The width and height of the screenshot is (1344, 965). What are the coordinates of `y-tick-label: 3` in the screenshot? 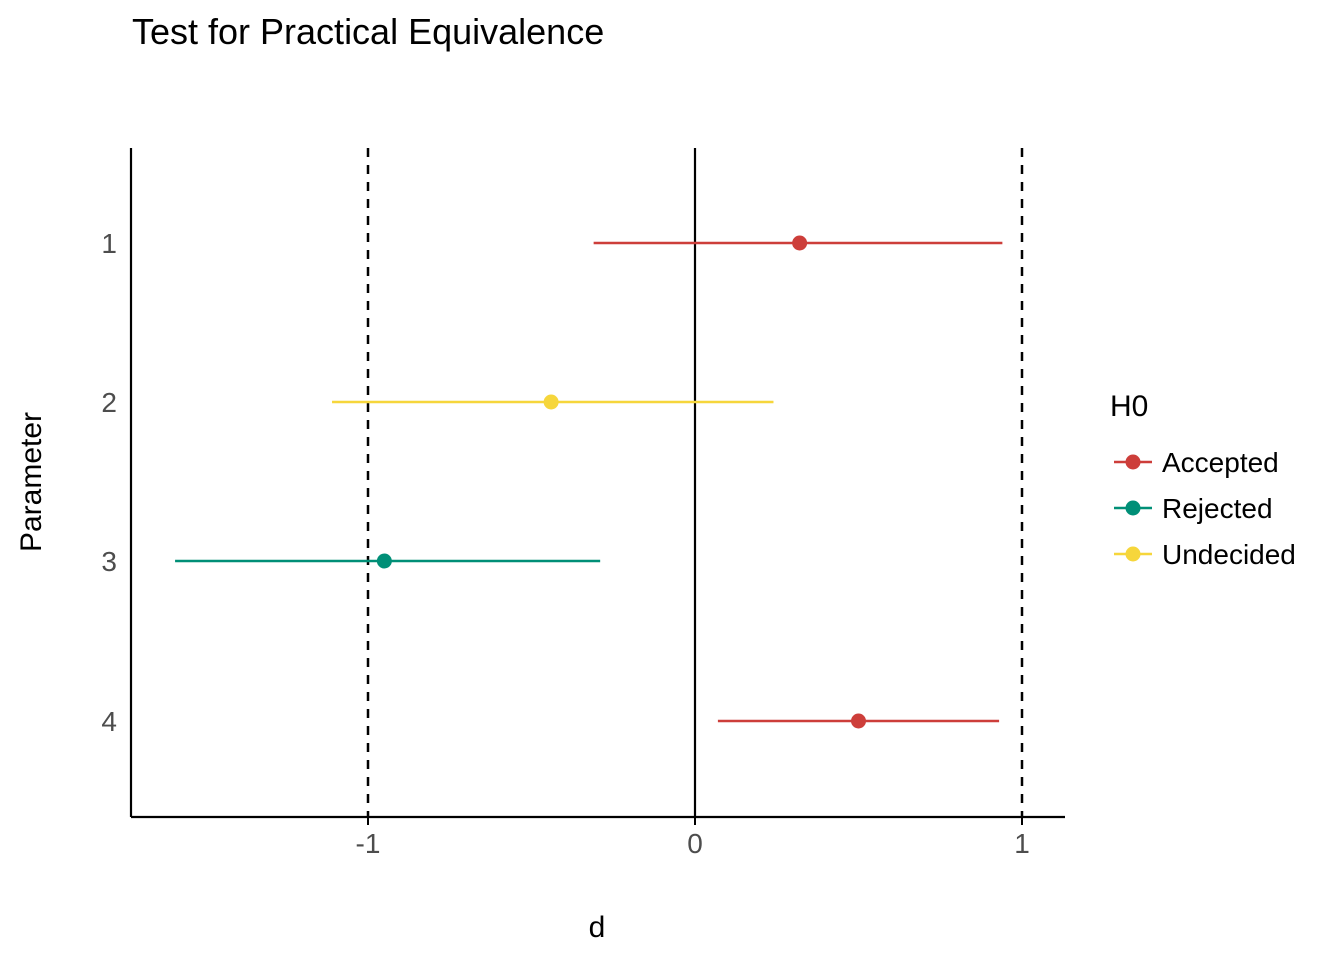 It's located at (109, 561).